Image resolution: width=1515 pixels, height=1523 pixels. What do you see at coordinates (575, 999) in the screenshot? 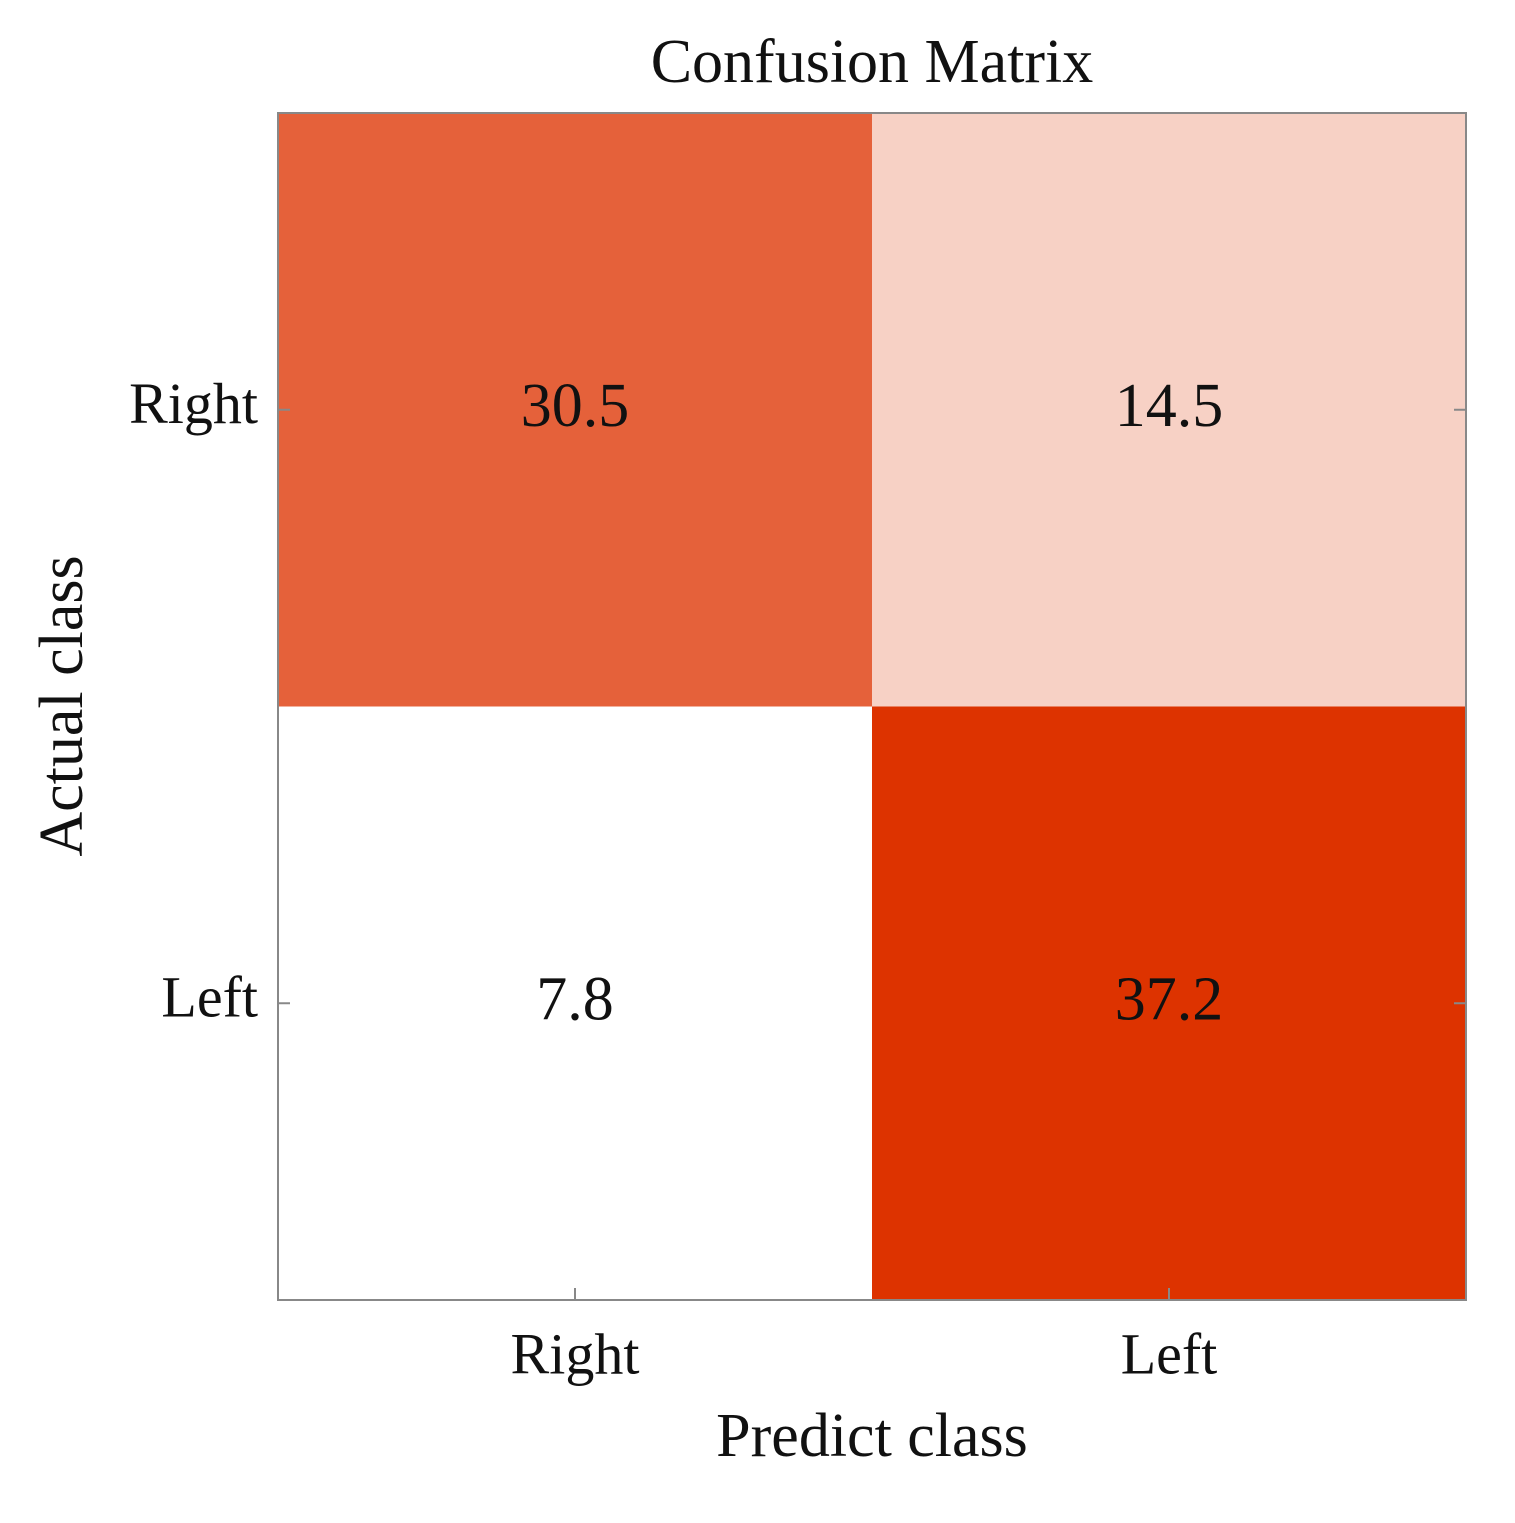
I see `cell-label: 7.8` at bounding box center [575, 999].